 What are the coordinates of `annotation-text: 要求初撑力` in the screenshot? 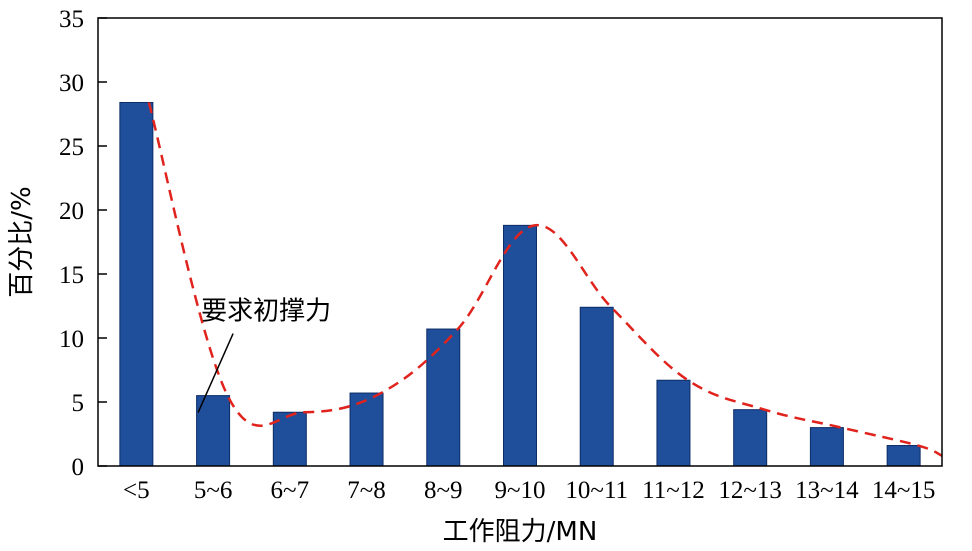 It's located at (266, 312).